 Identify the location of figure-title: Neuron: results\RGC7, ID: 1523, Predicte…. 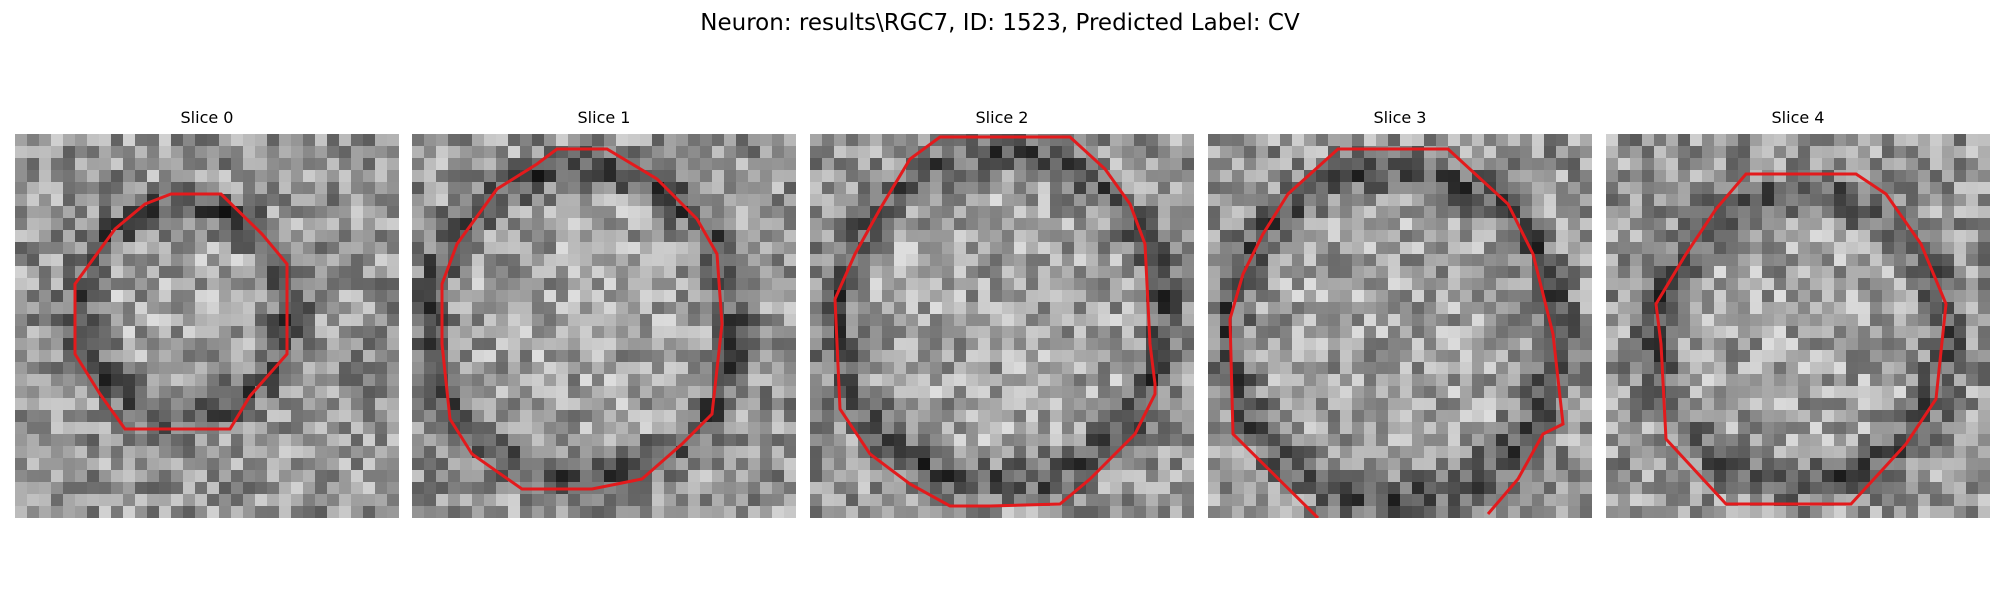
(1000, 23).